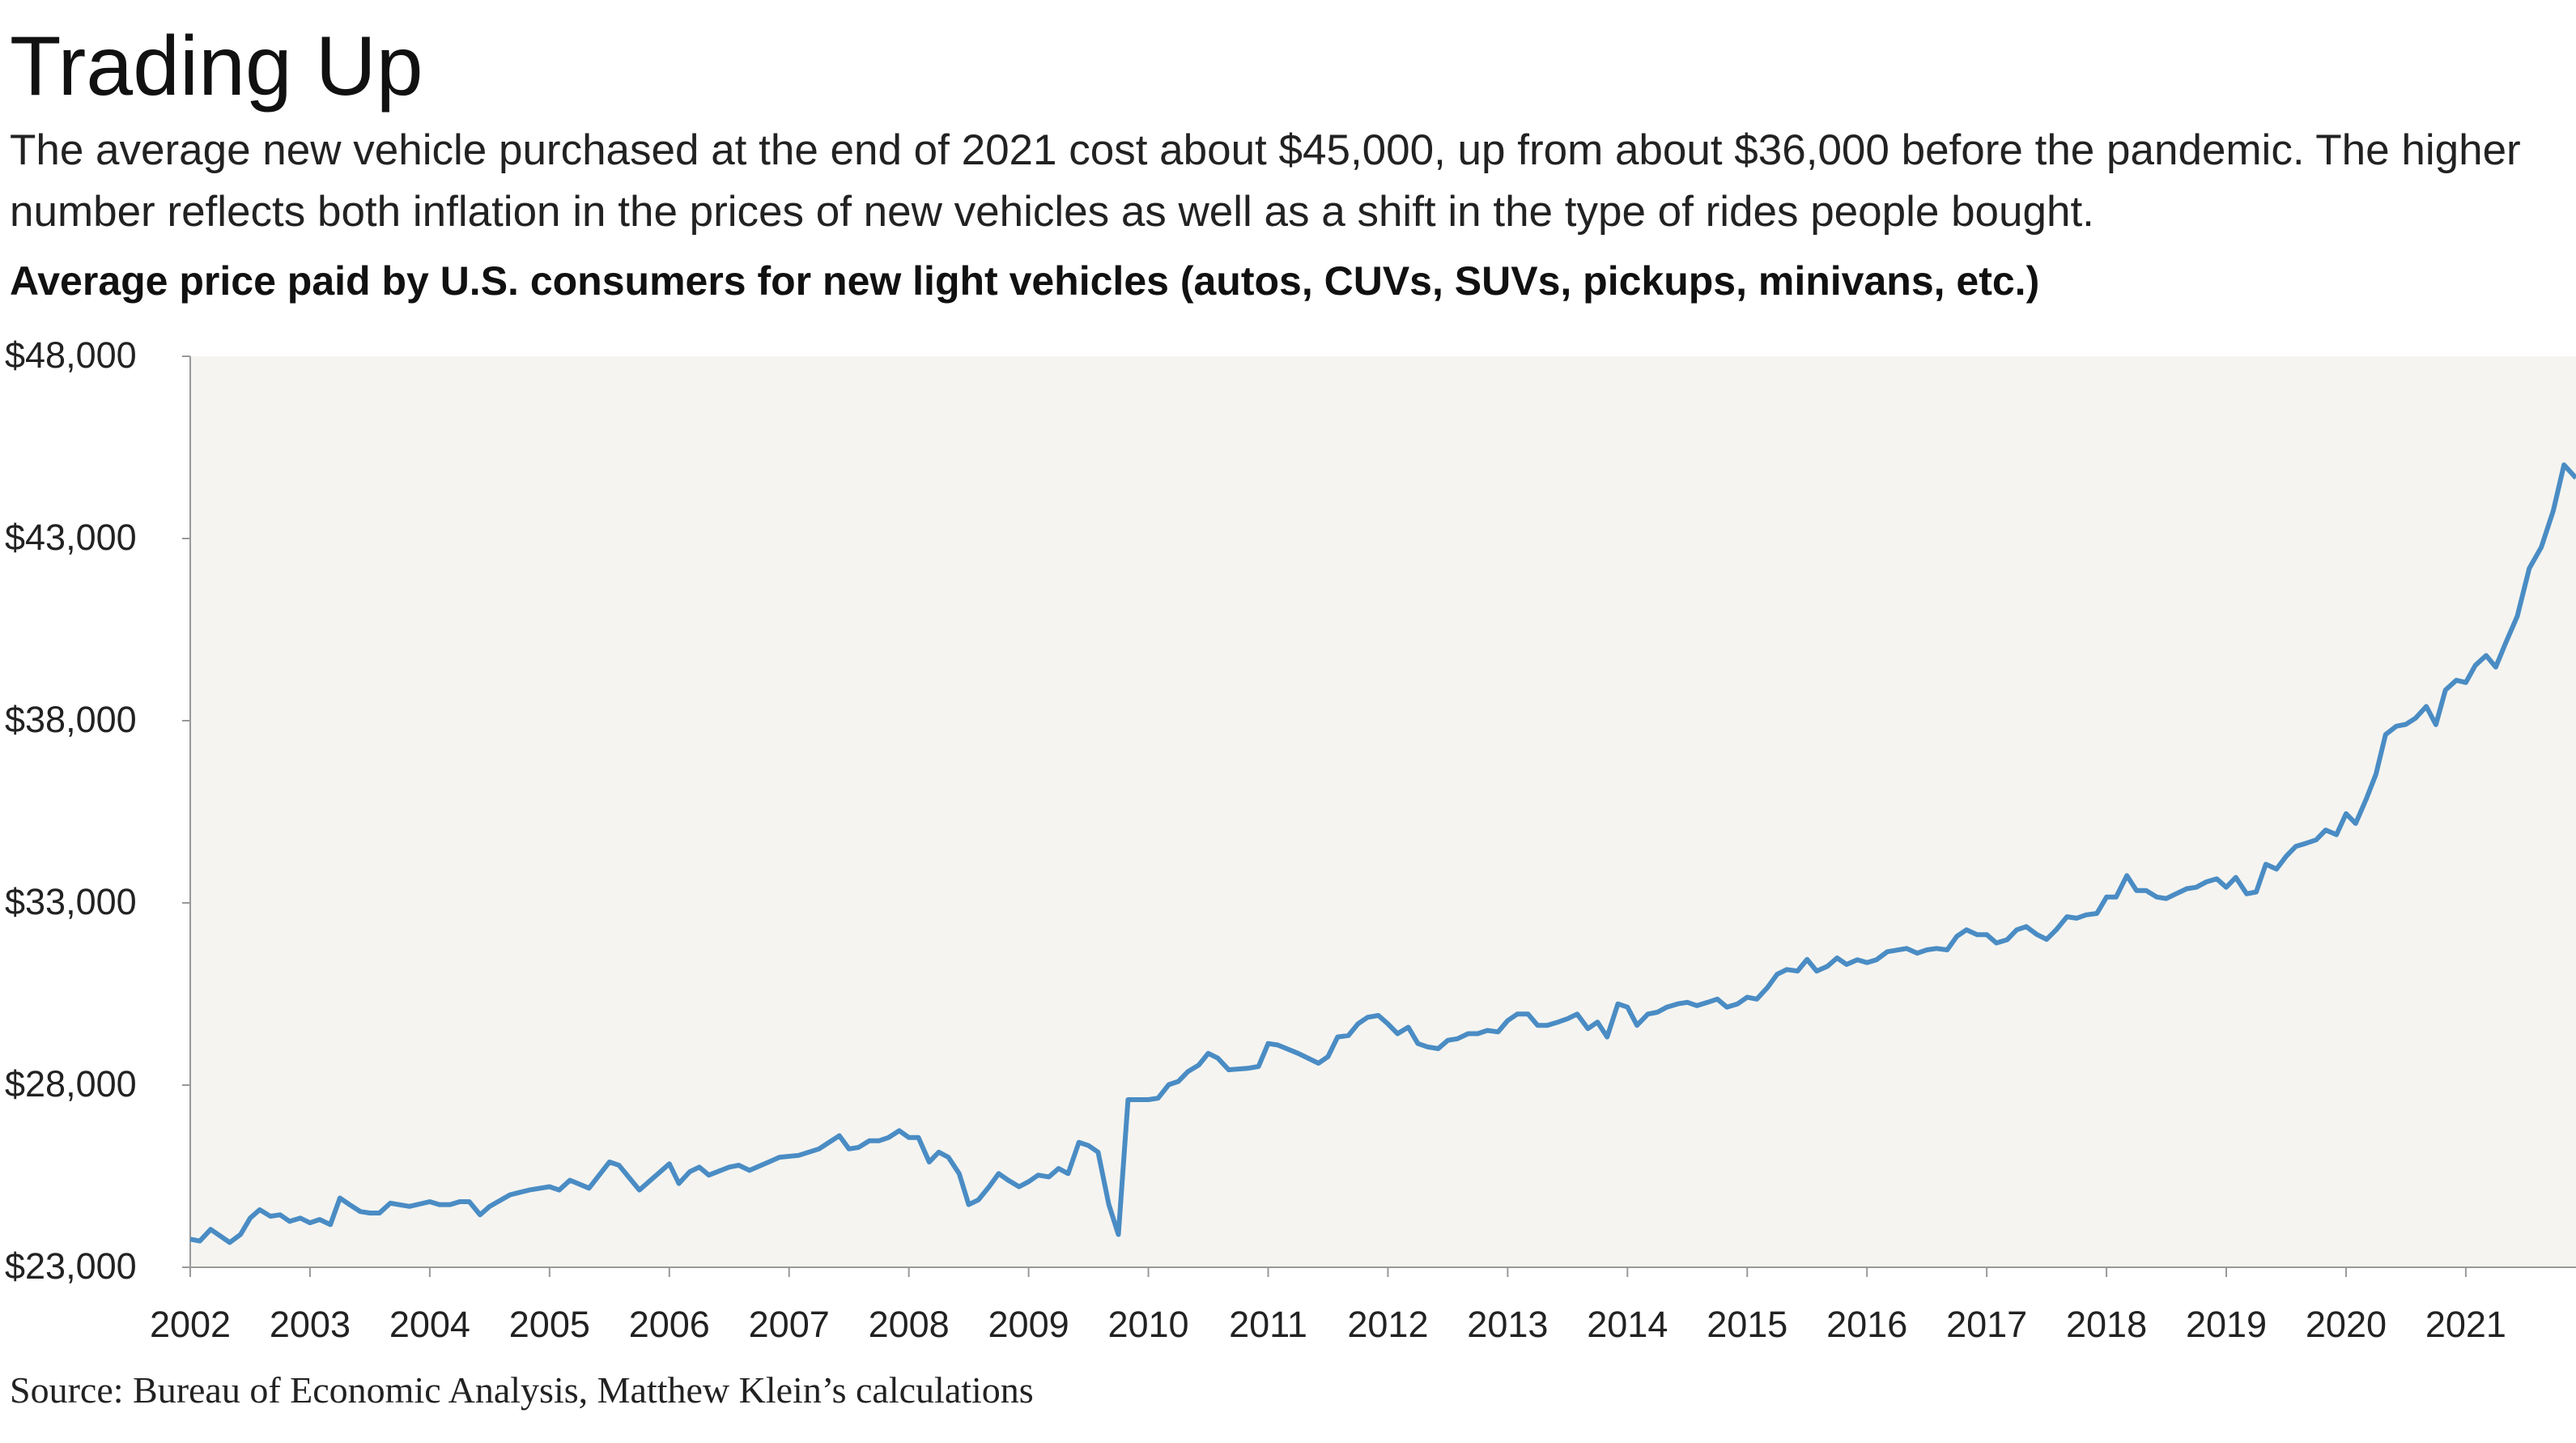 This screenshot has width=2576, height=1443. I want to click on x-tick-label: 2005, so click(550, 1324).